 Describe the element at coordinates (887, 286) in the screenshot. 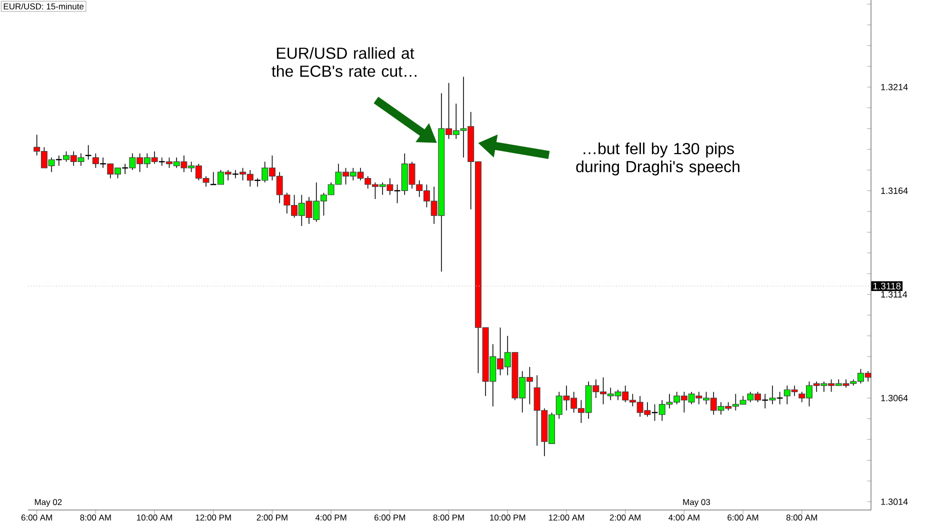

I see `ref-line-label: 1.3118` at that location.